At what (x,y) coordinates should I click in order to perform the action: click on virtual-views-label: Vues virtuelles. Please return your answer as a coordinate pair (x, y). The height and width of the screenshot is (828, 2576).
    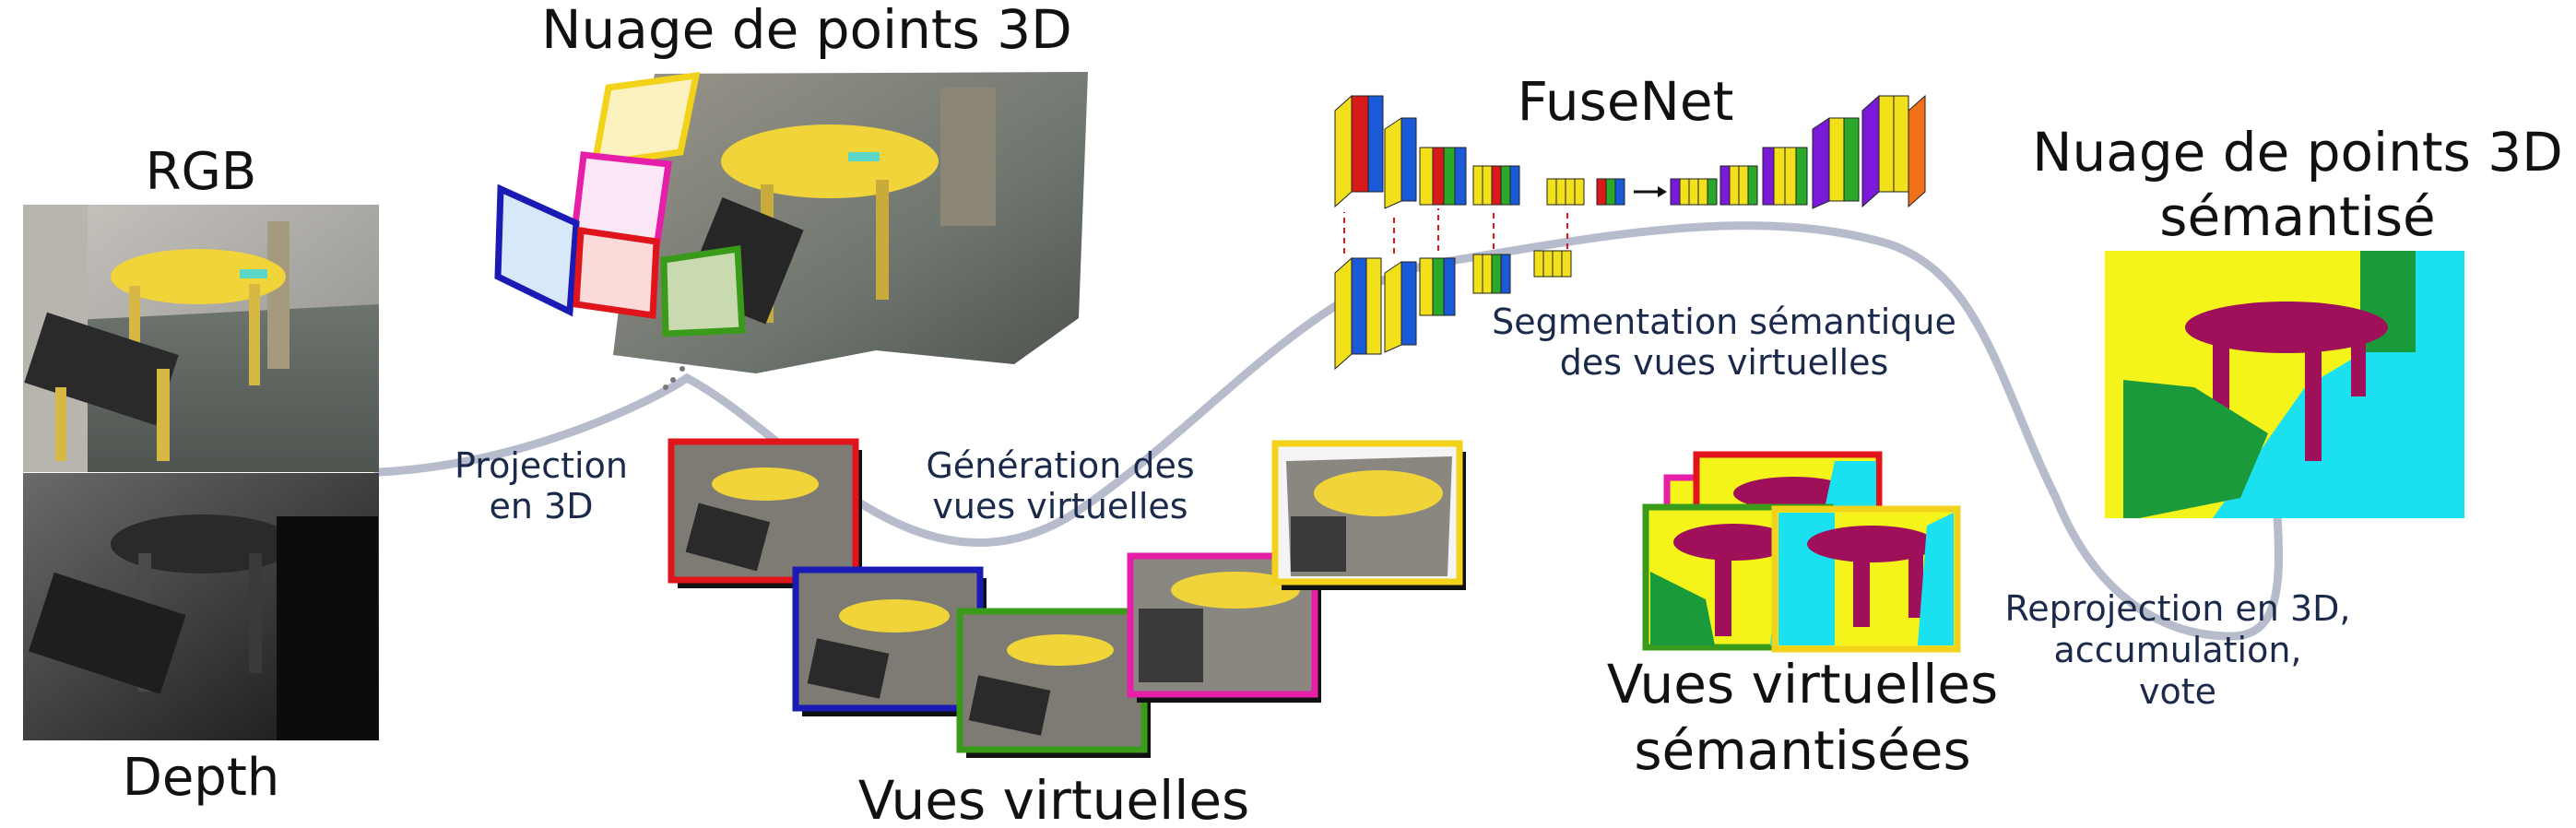
    Looking at the image, I should click on (1053, 798).